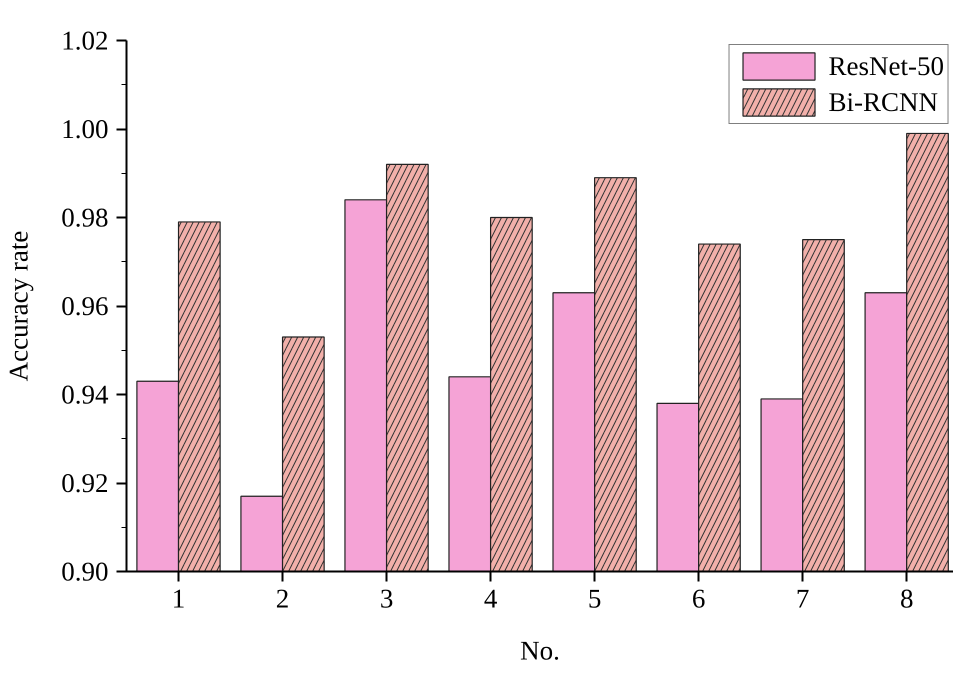 The width and height of the screenshot is (953, 681). I want to click on y-axis-title: Accuracy rate, so click(18, 306).